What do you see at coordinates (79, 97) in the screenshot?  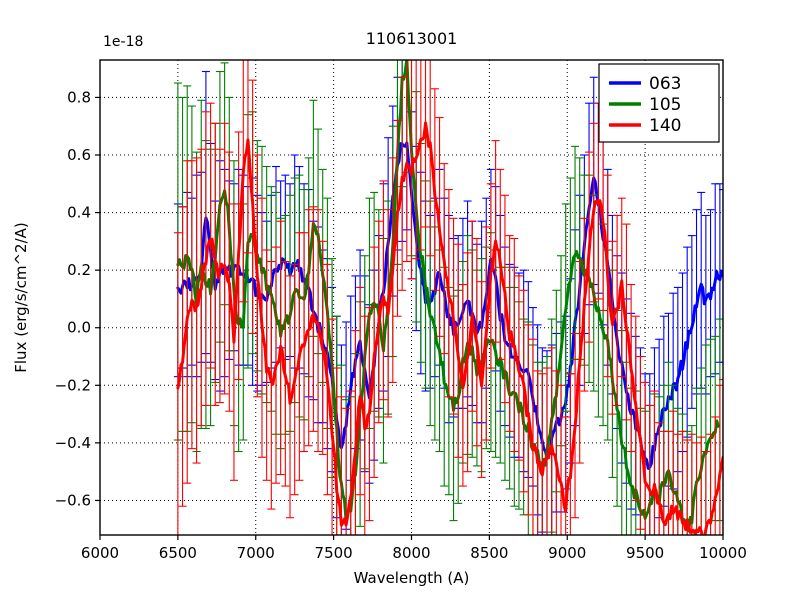 I see `y-tick-label: 0.8` at bounding box center [79, 97].